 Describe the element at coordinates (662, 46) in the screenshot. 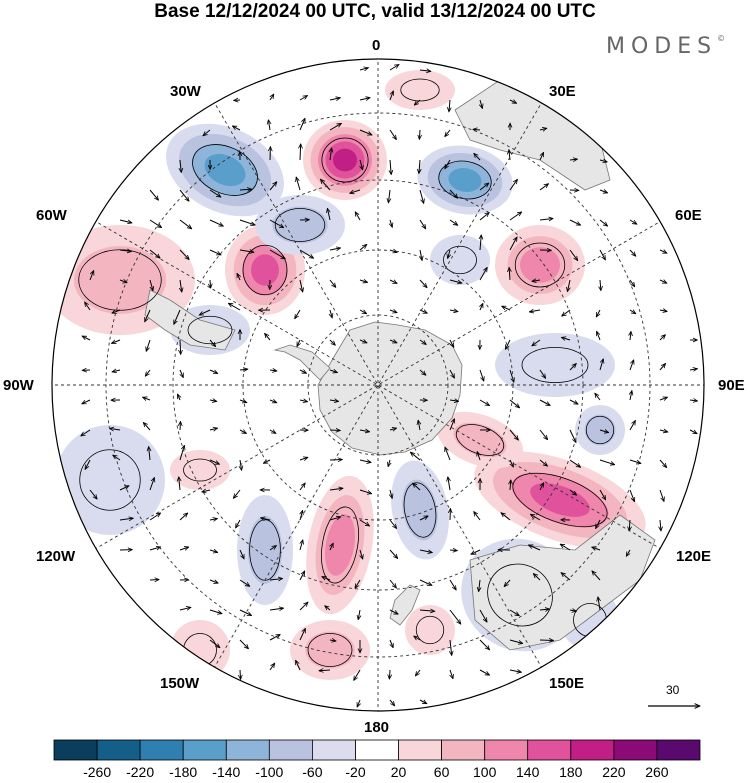

I see `brand-name: MODES` at that location.